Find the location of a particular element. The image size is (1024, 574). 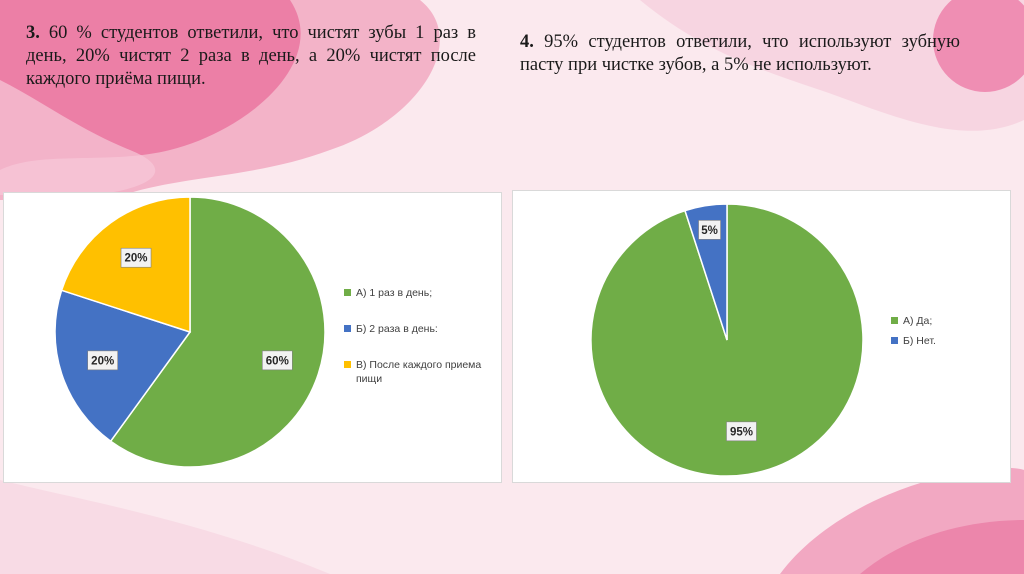

legend-entry: А) 1 раз в день; is located at coordinates (388, 293).